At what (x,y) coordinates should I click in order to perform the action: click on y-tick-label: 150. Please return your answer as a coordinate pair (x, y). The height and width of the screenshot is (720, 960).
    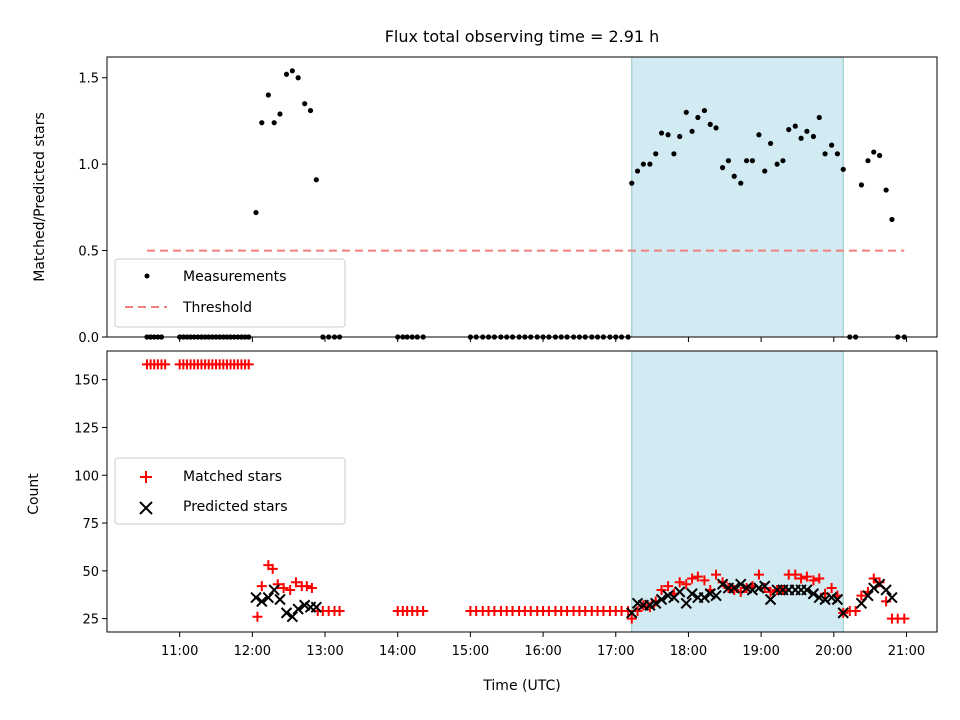
    Looking at the image, I should click on (86, 381).